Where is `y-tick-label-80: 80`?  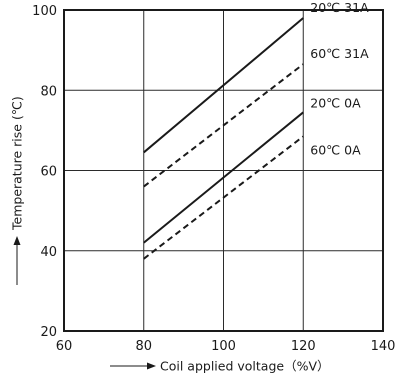
y-tick-label-80: 80 is located at coordinates (48, 91).